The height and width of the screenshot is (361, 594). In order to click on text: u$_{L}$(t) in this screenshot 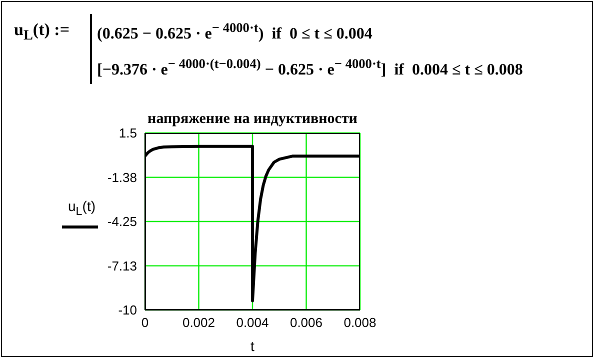, I will do `click(82, 208)`.